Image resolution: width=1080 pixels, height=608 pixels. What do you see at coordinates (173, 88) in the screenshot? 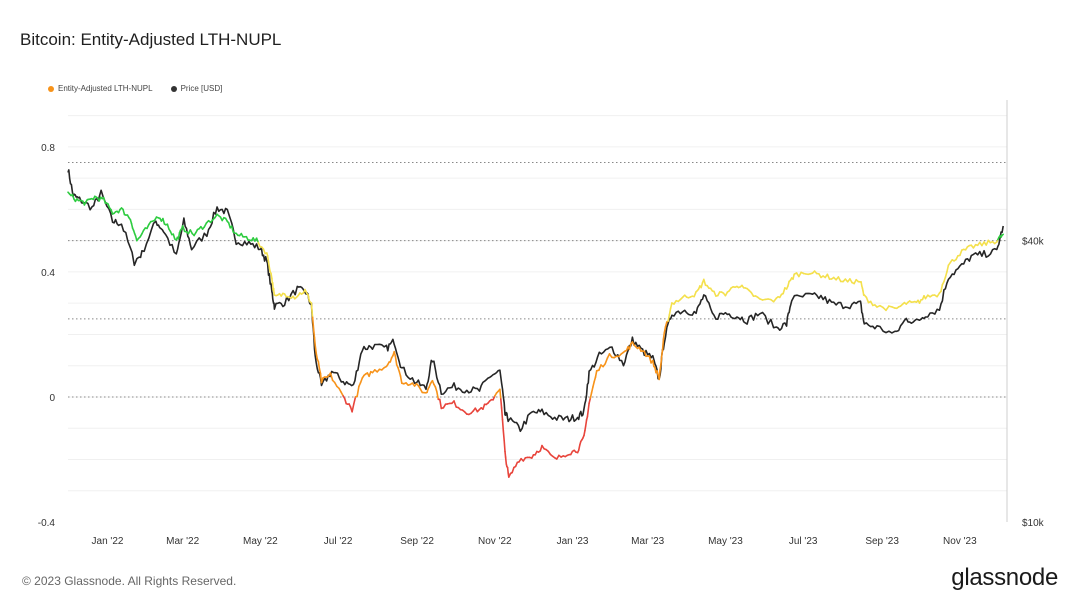
I see `legend-swatch-price` at bounding box center [173, 88].